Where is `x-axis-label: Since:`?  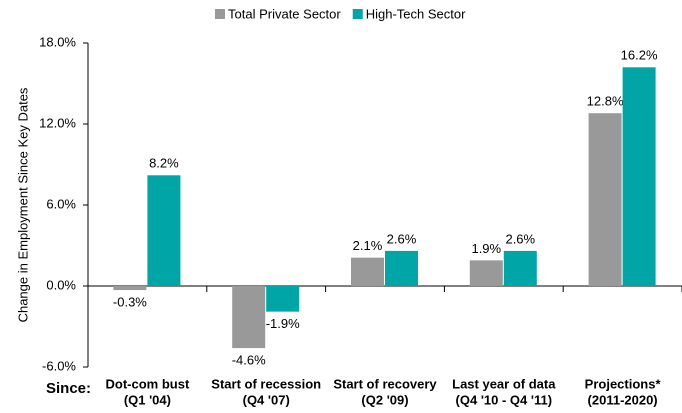 x-axis-label: Since: is located at coordinates (68, 388).